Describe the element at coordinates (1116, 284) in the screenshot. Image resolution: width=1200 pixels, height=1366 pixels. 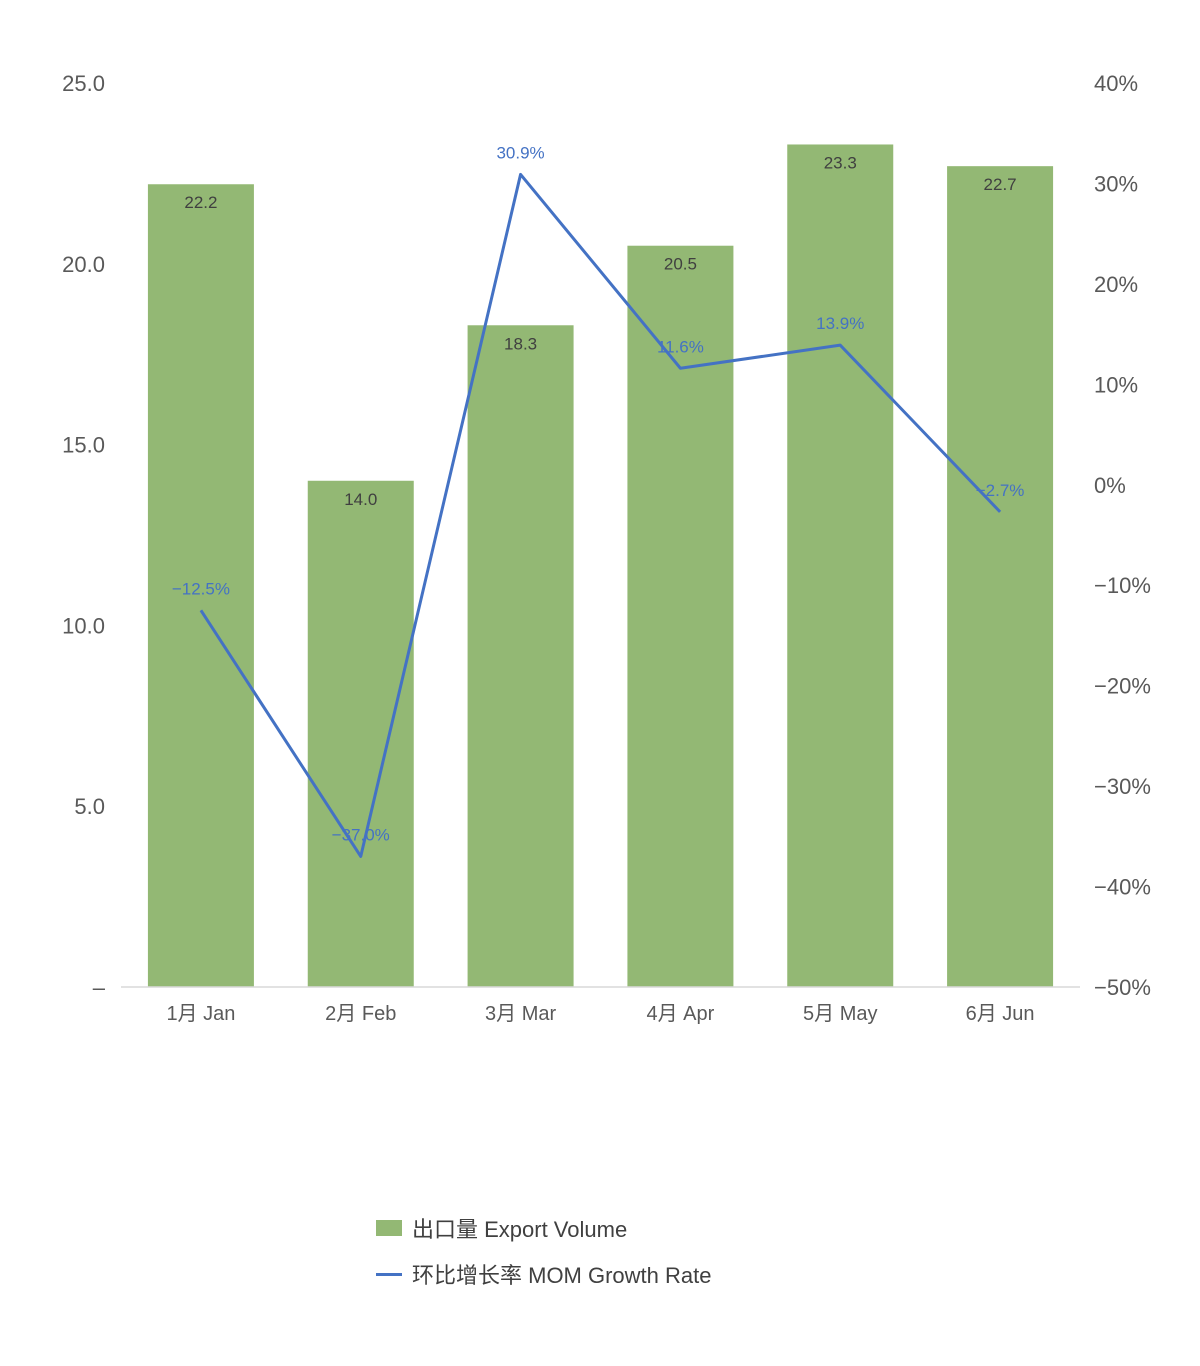
I see `y-right-tick-label: 20%` at that location.